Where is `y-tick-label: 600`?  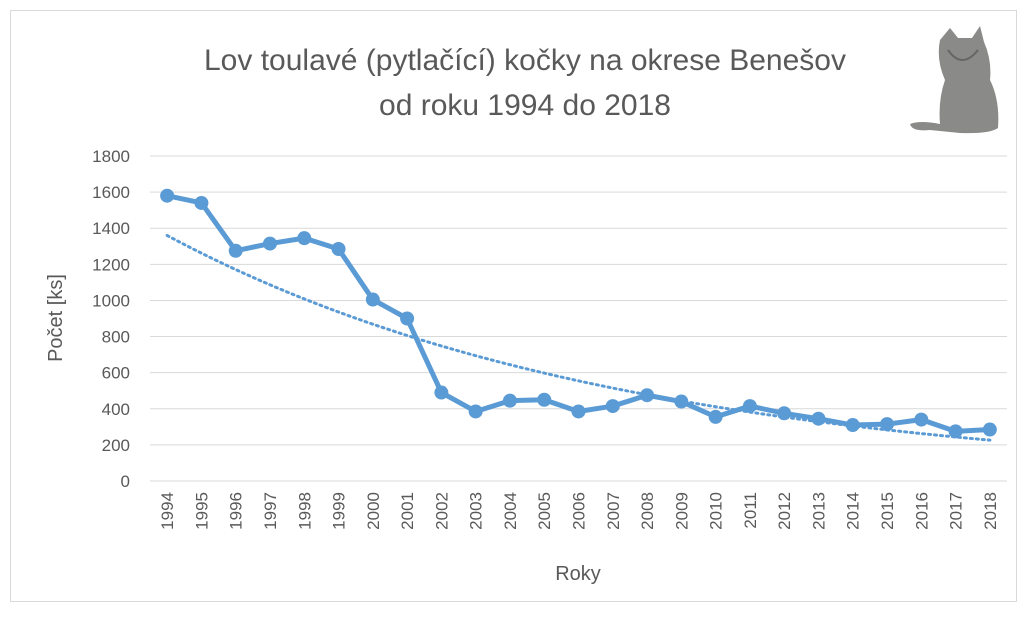
y-tick-label: 600 is located at coordinates (116, 373).